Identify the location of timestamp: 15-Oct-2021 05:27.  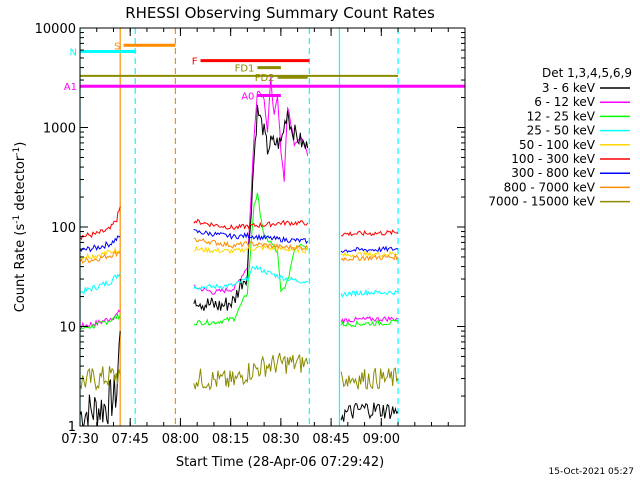
(591, 472).